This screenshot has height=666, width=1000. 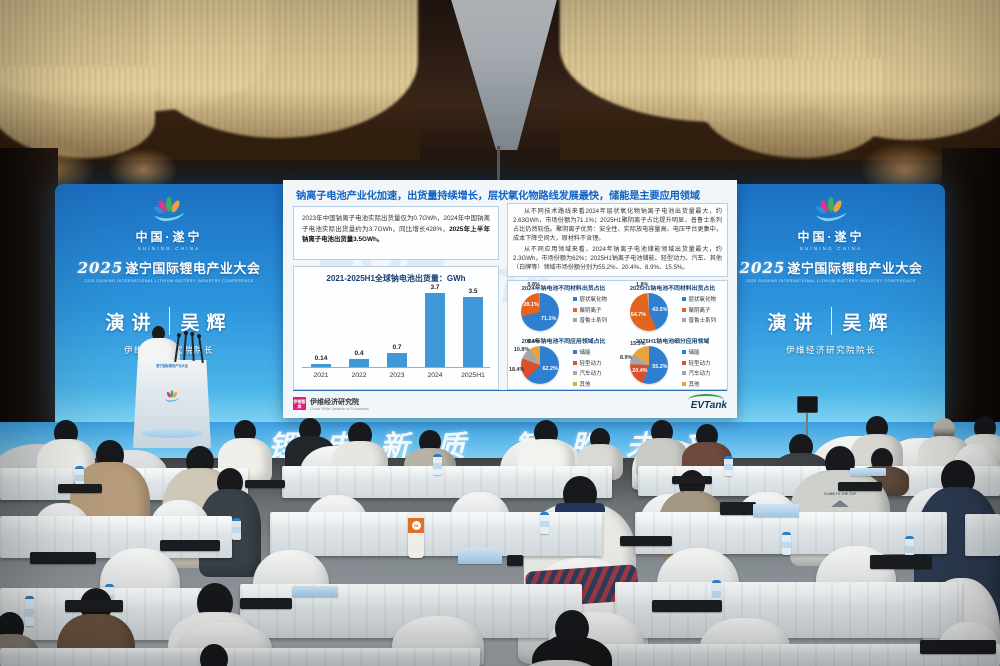 I want to click on pie-percent-label: 0.8%, so click(x=533, y=285).